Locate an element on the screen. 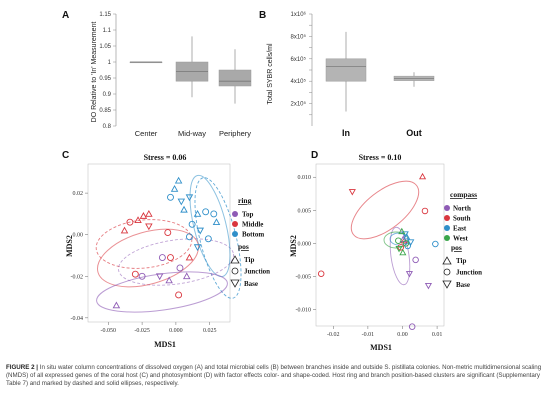  panel-c-points is located at coordinates (166, 242).